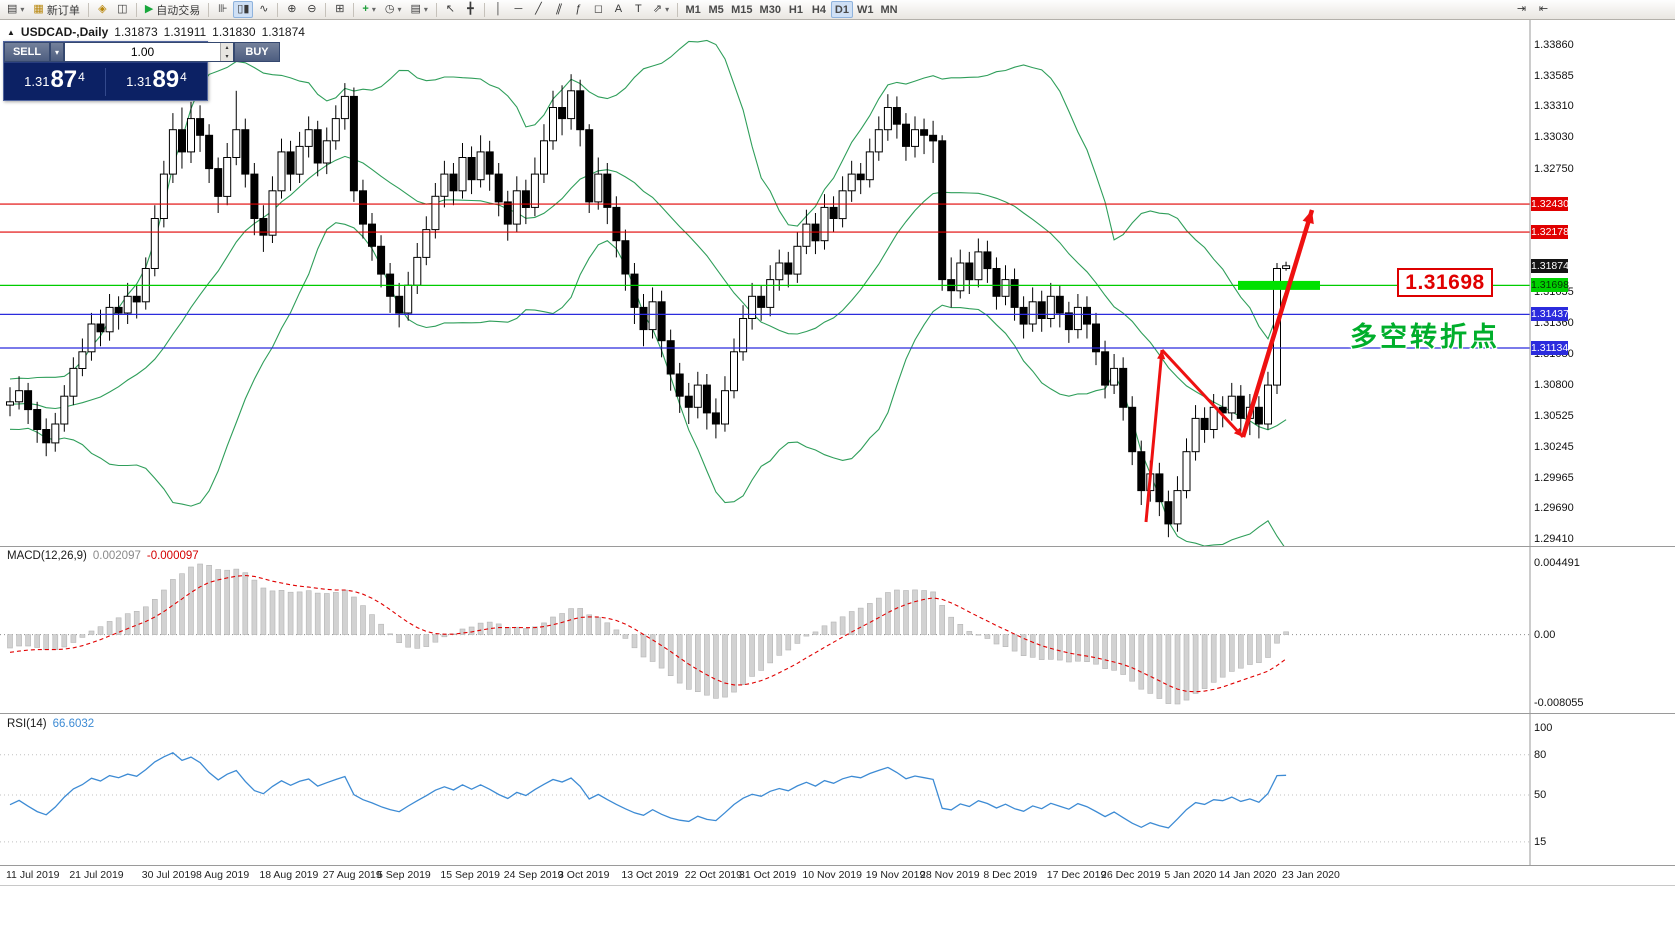  I want to click on timeframe-h4: H4, so click(819, 9).